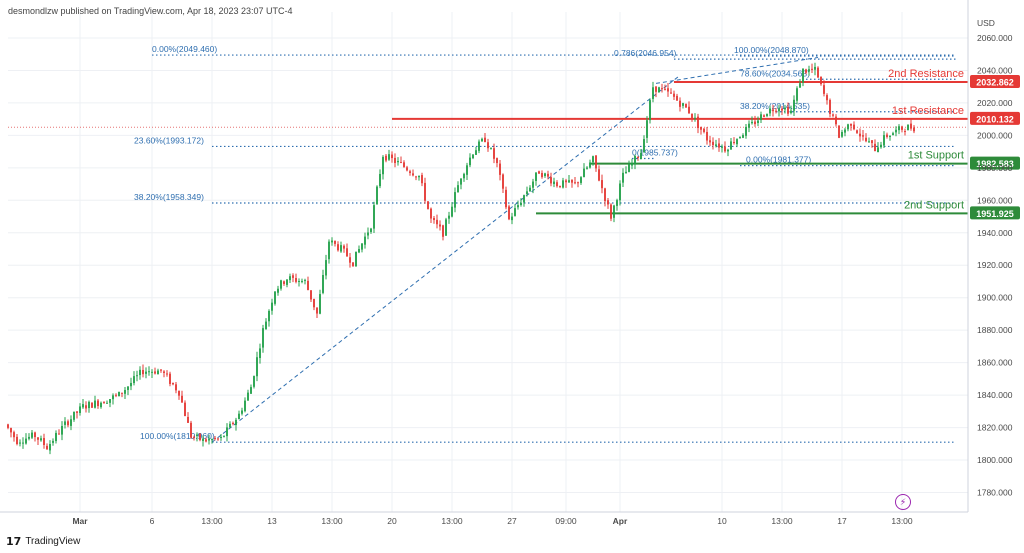  I want to click on fib-level-label: 0(1985.737), so click(655, 153).